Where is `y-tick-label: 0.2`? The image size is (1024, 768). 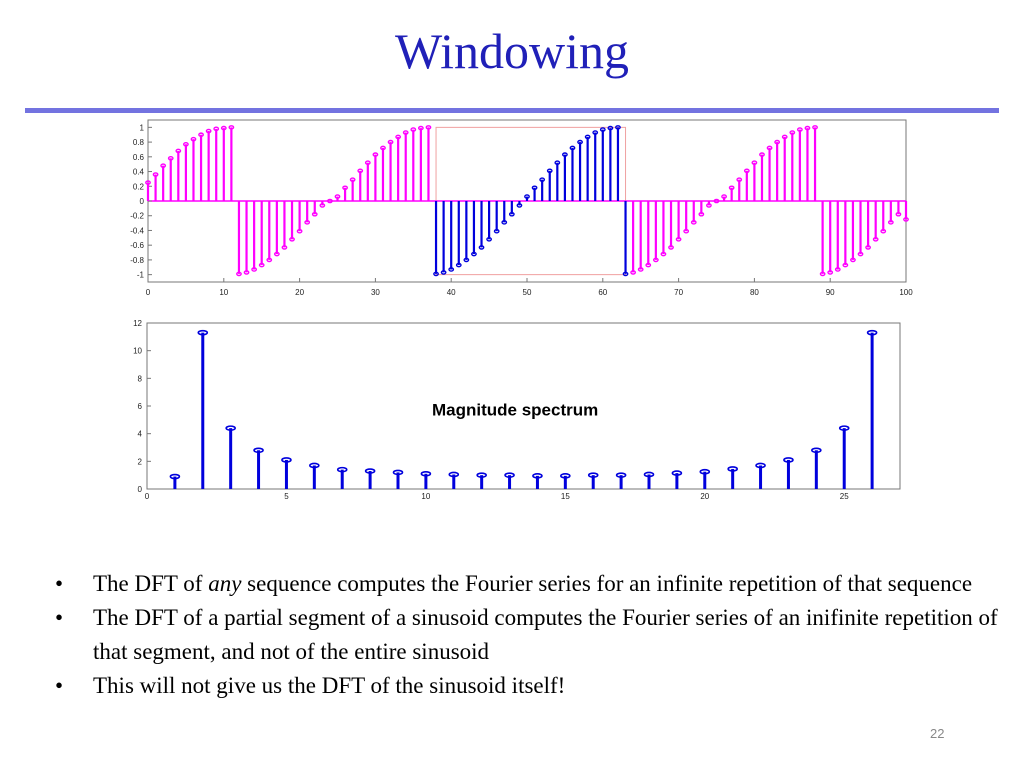
y-tick-label: 0.2 is located at coordinates (139, 186).